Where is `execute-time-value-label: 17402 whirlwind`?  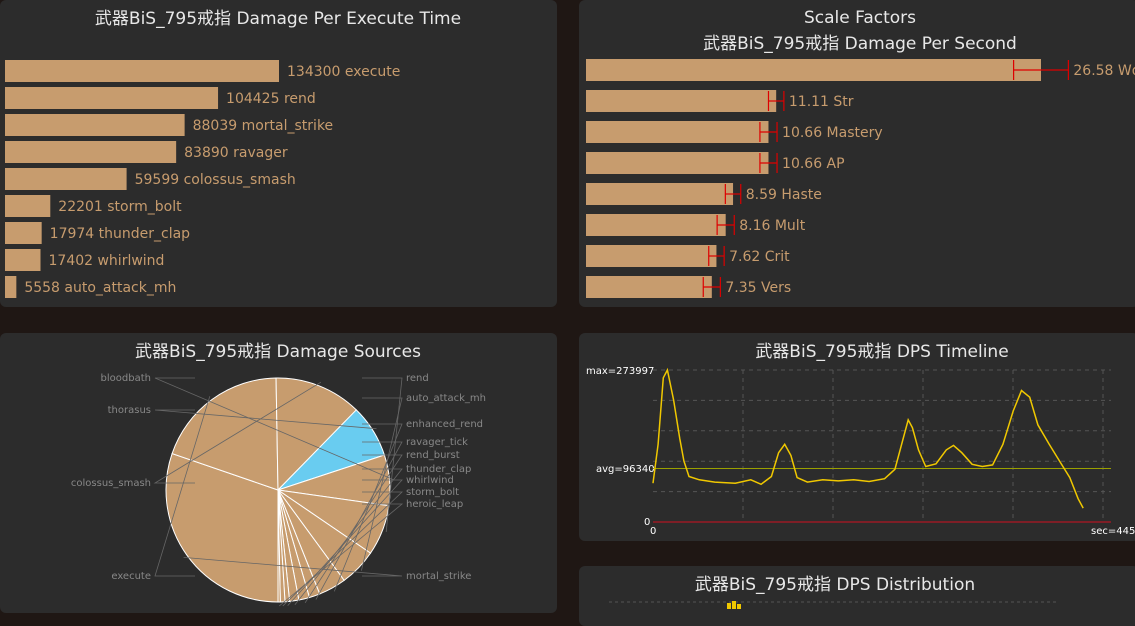
execute-time-value-label: 17402 whirlwind is located at coordinates (107, 261).